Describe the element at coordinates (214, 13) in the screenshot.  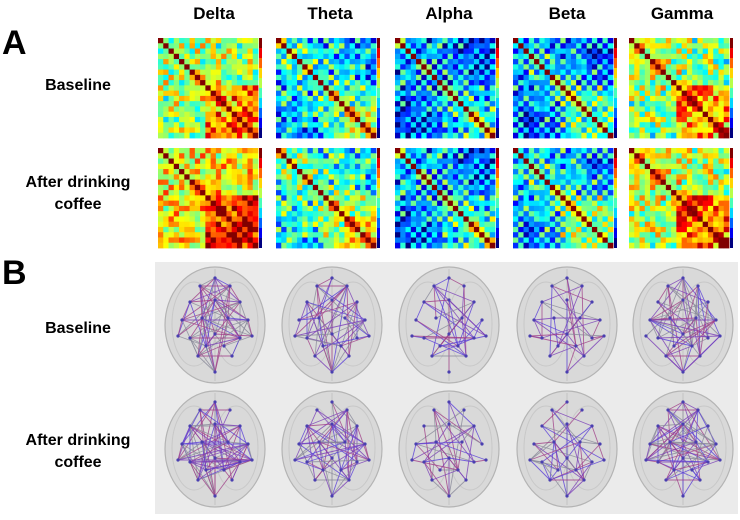
I see `band-header-delta: Delta` at that location.